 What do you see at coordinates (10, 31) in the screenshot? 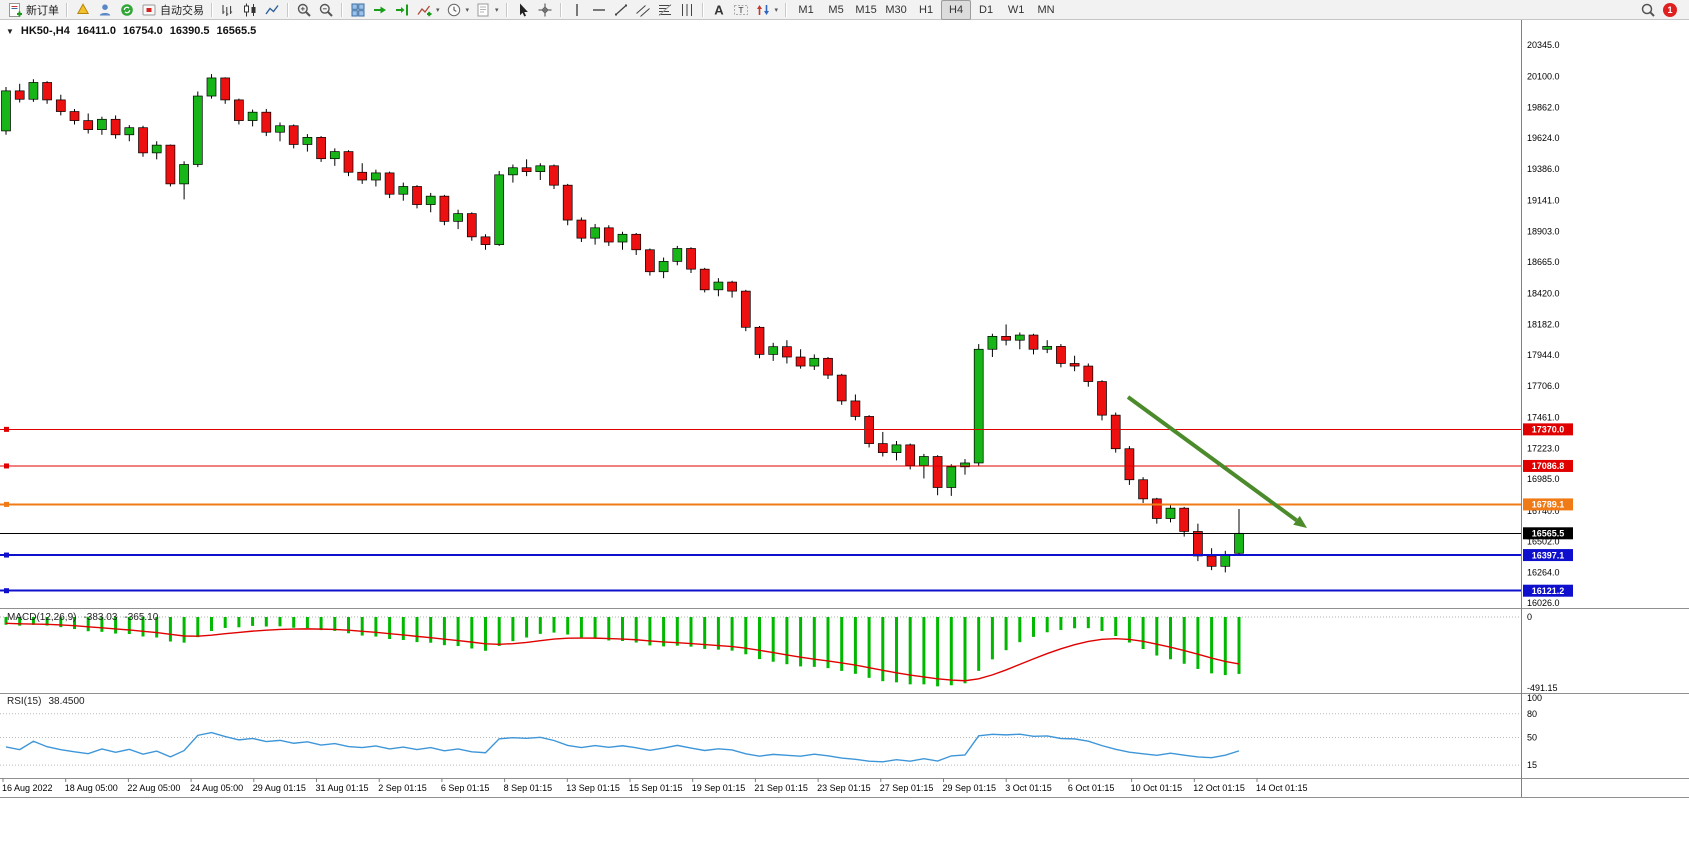
I see `symbol-dropdown-icon: ▼` at bounding box center [10, 31].